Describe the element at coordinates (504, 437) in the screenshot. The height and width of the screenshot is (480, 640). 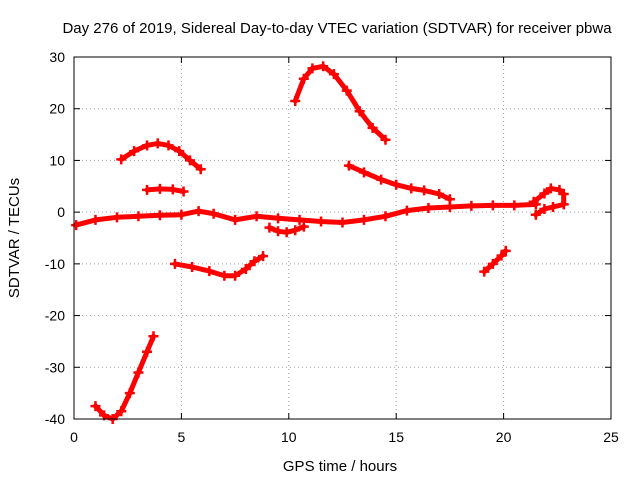
I see `x-tick-label: 20` at that location.